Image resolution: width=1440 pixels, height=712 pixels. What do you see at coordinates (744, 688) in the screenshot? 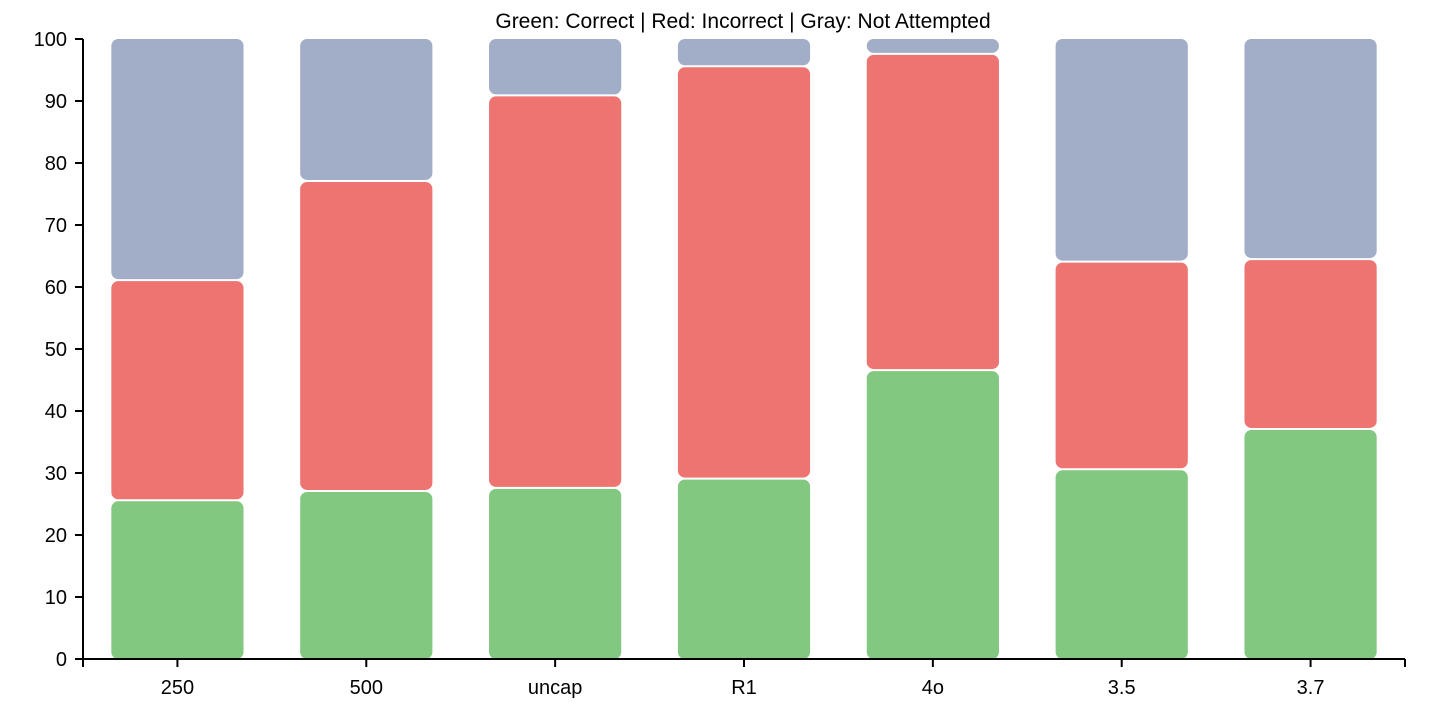
I see `x-tick-label-R1: R1` at bounding box center [744, 688].